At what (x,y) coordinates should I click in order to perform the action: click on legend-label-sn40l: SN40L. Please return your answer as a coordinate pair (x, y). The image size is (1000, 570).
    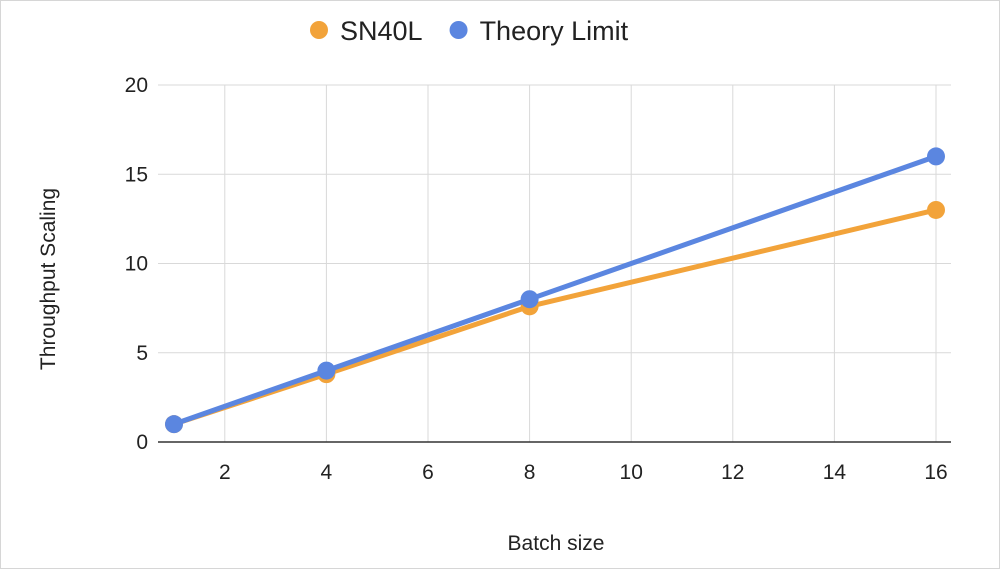
    Looking at the image, I should click on (381, 31).